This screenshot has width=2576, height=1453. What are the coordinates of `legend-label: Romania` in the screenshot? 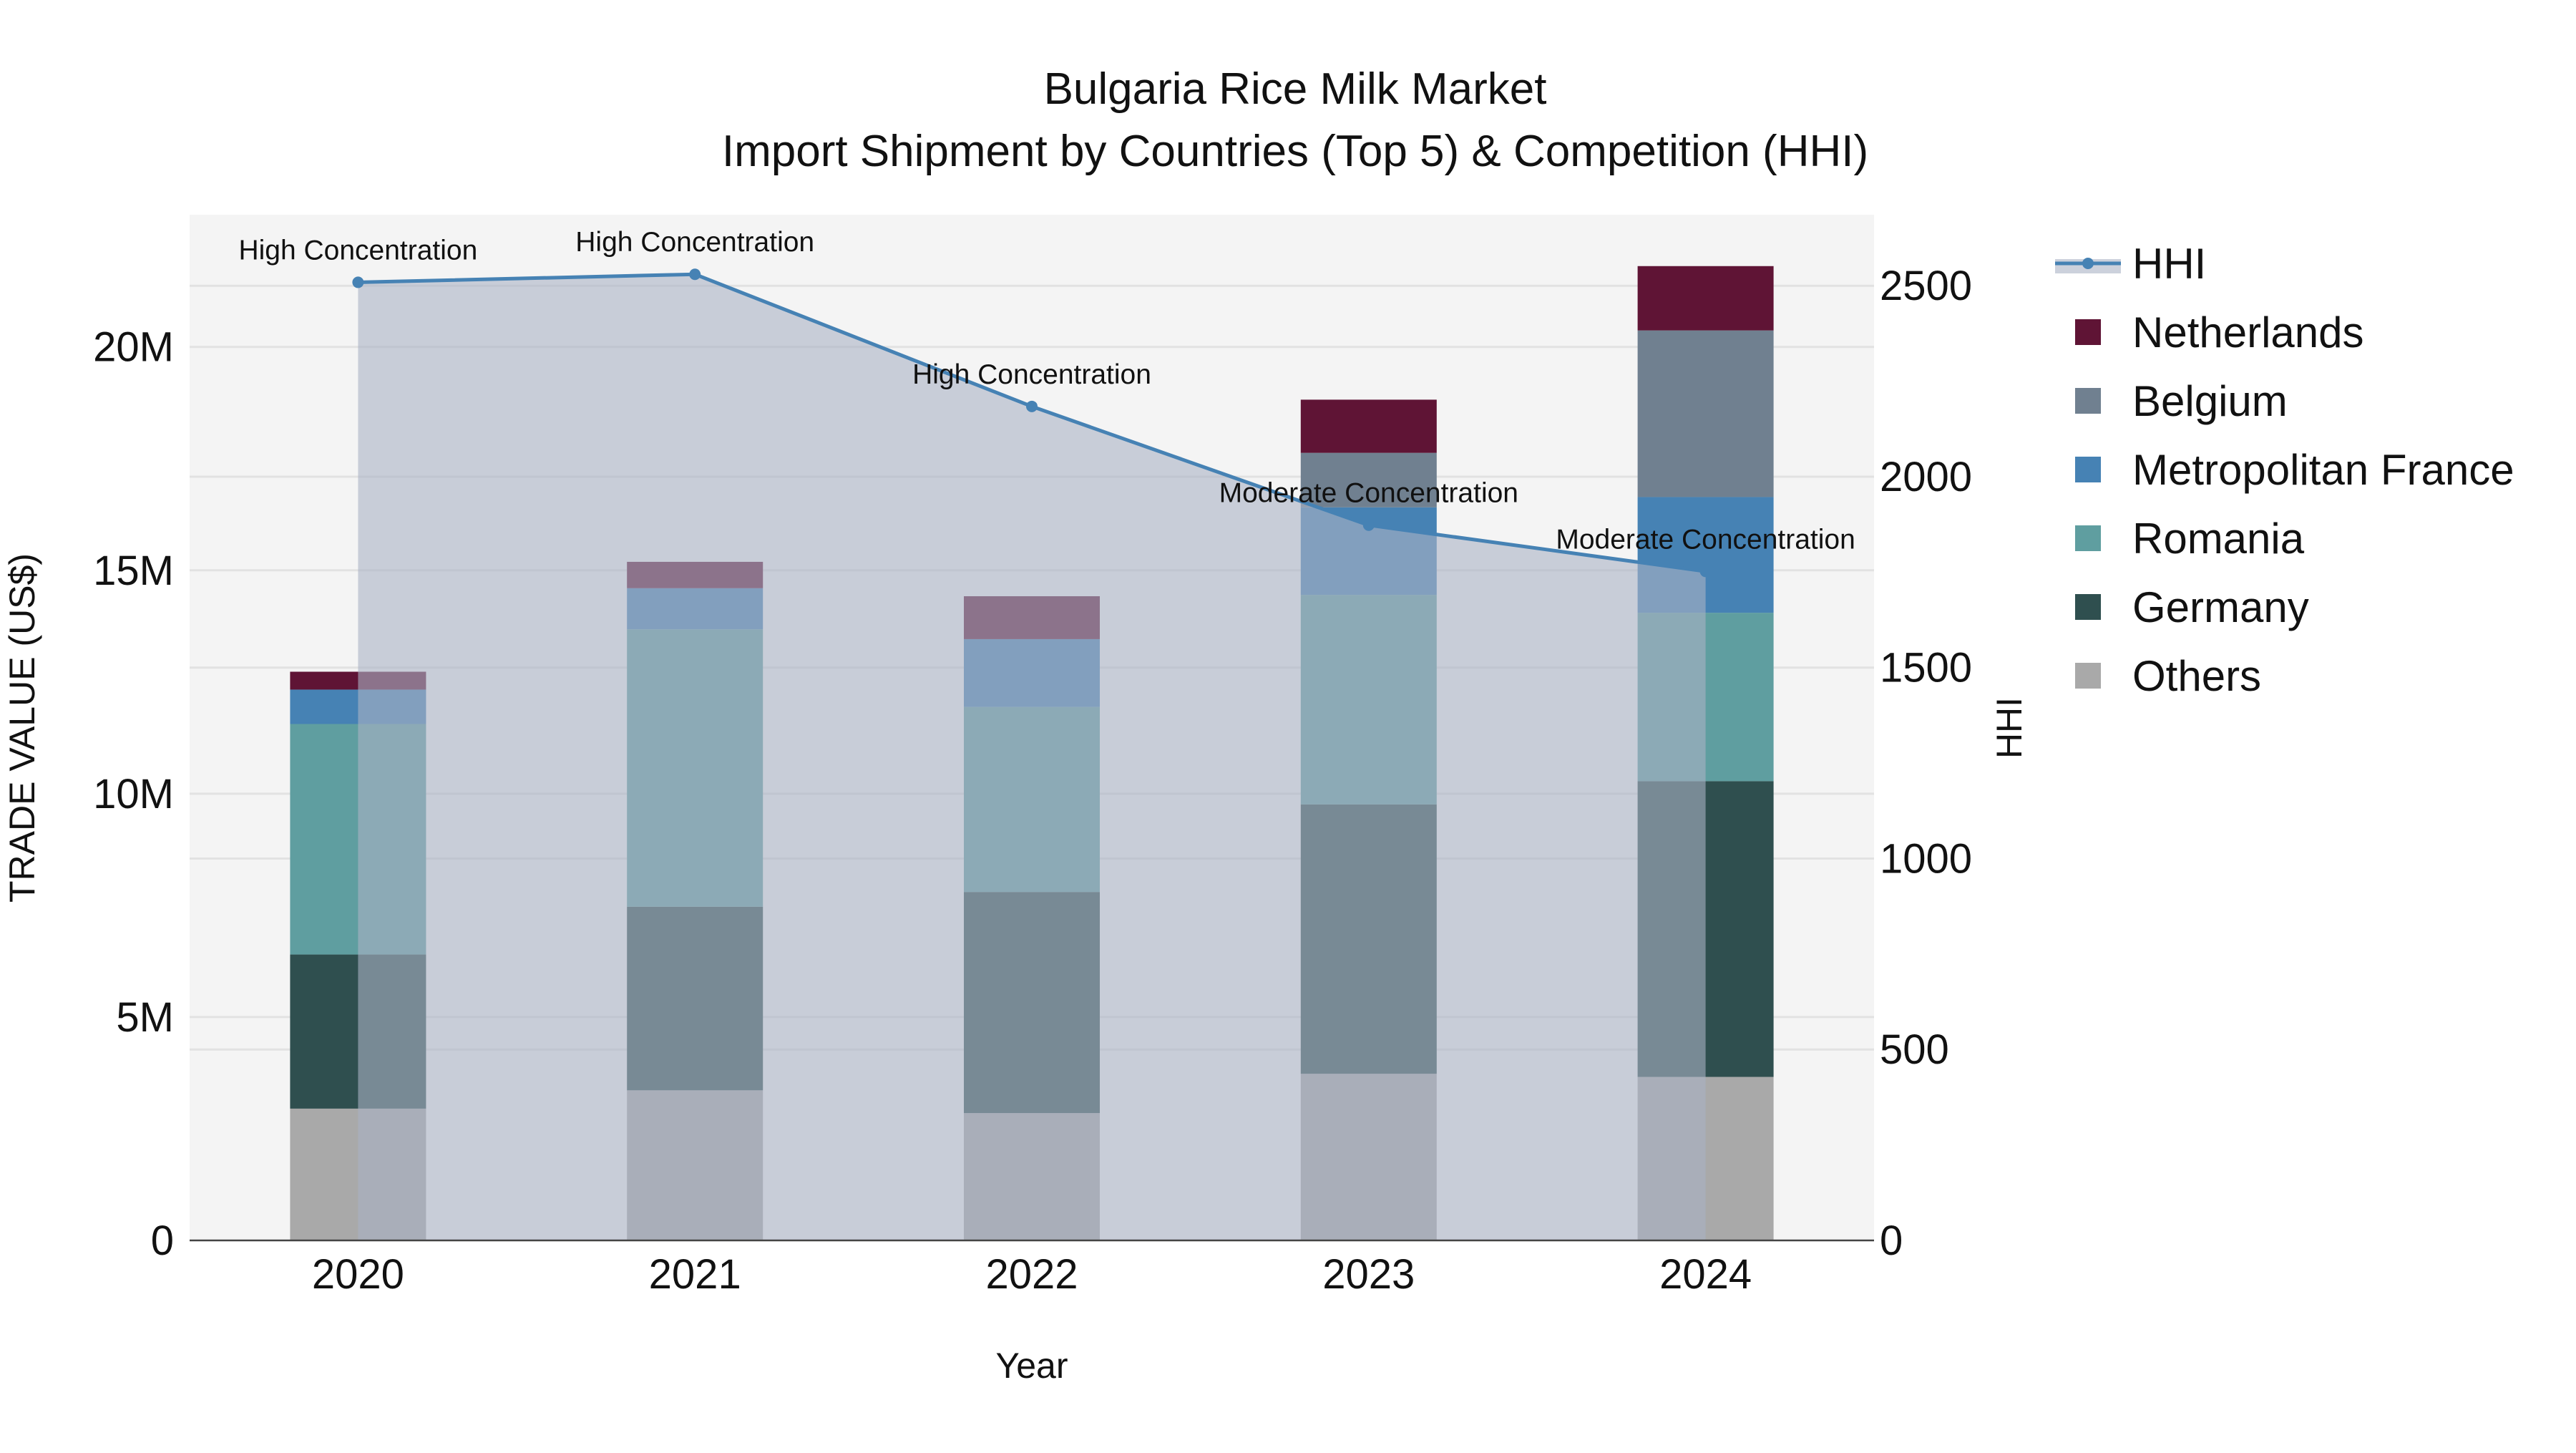 It's located at (2218, 539).